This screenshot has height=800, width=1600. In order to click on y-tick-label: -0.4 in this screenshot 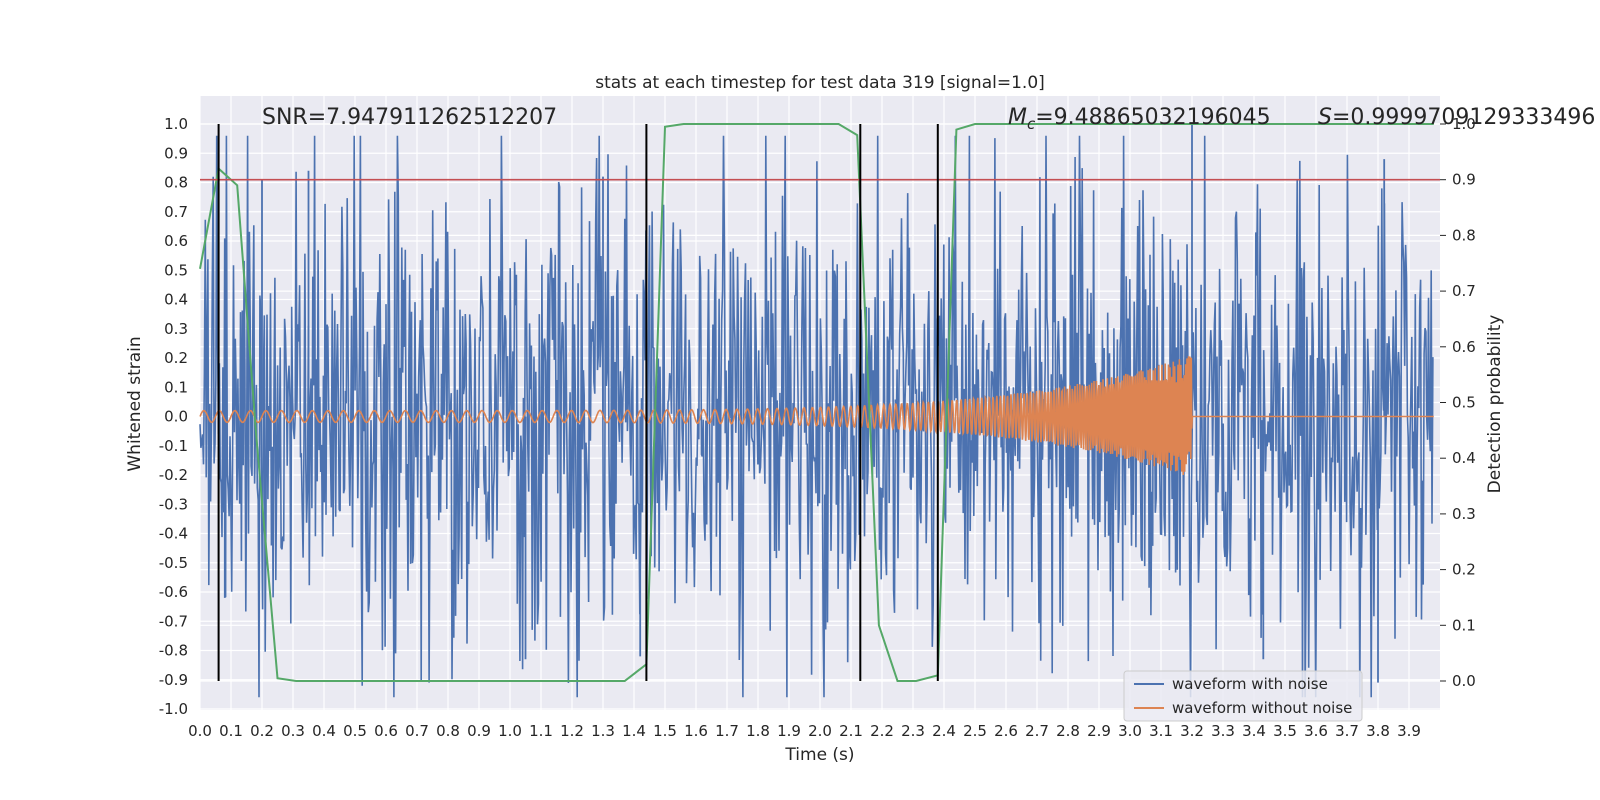, I will do `click(173, 534)`.